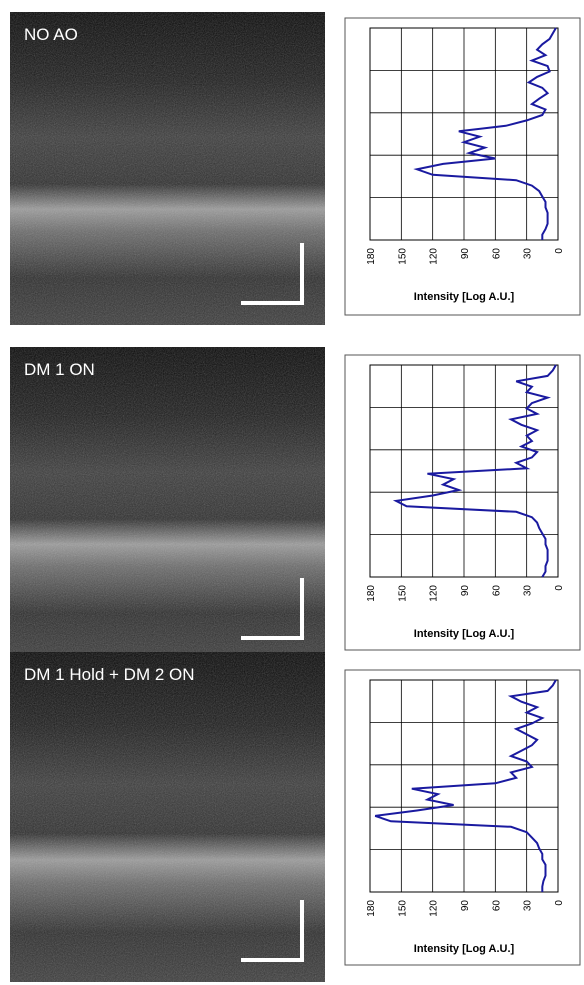  I want to click on panel-label: NO AO, so click(51, 34).